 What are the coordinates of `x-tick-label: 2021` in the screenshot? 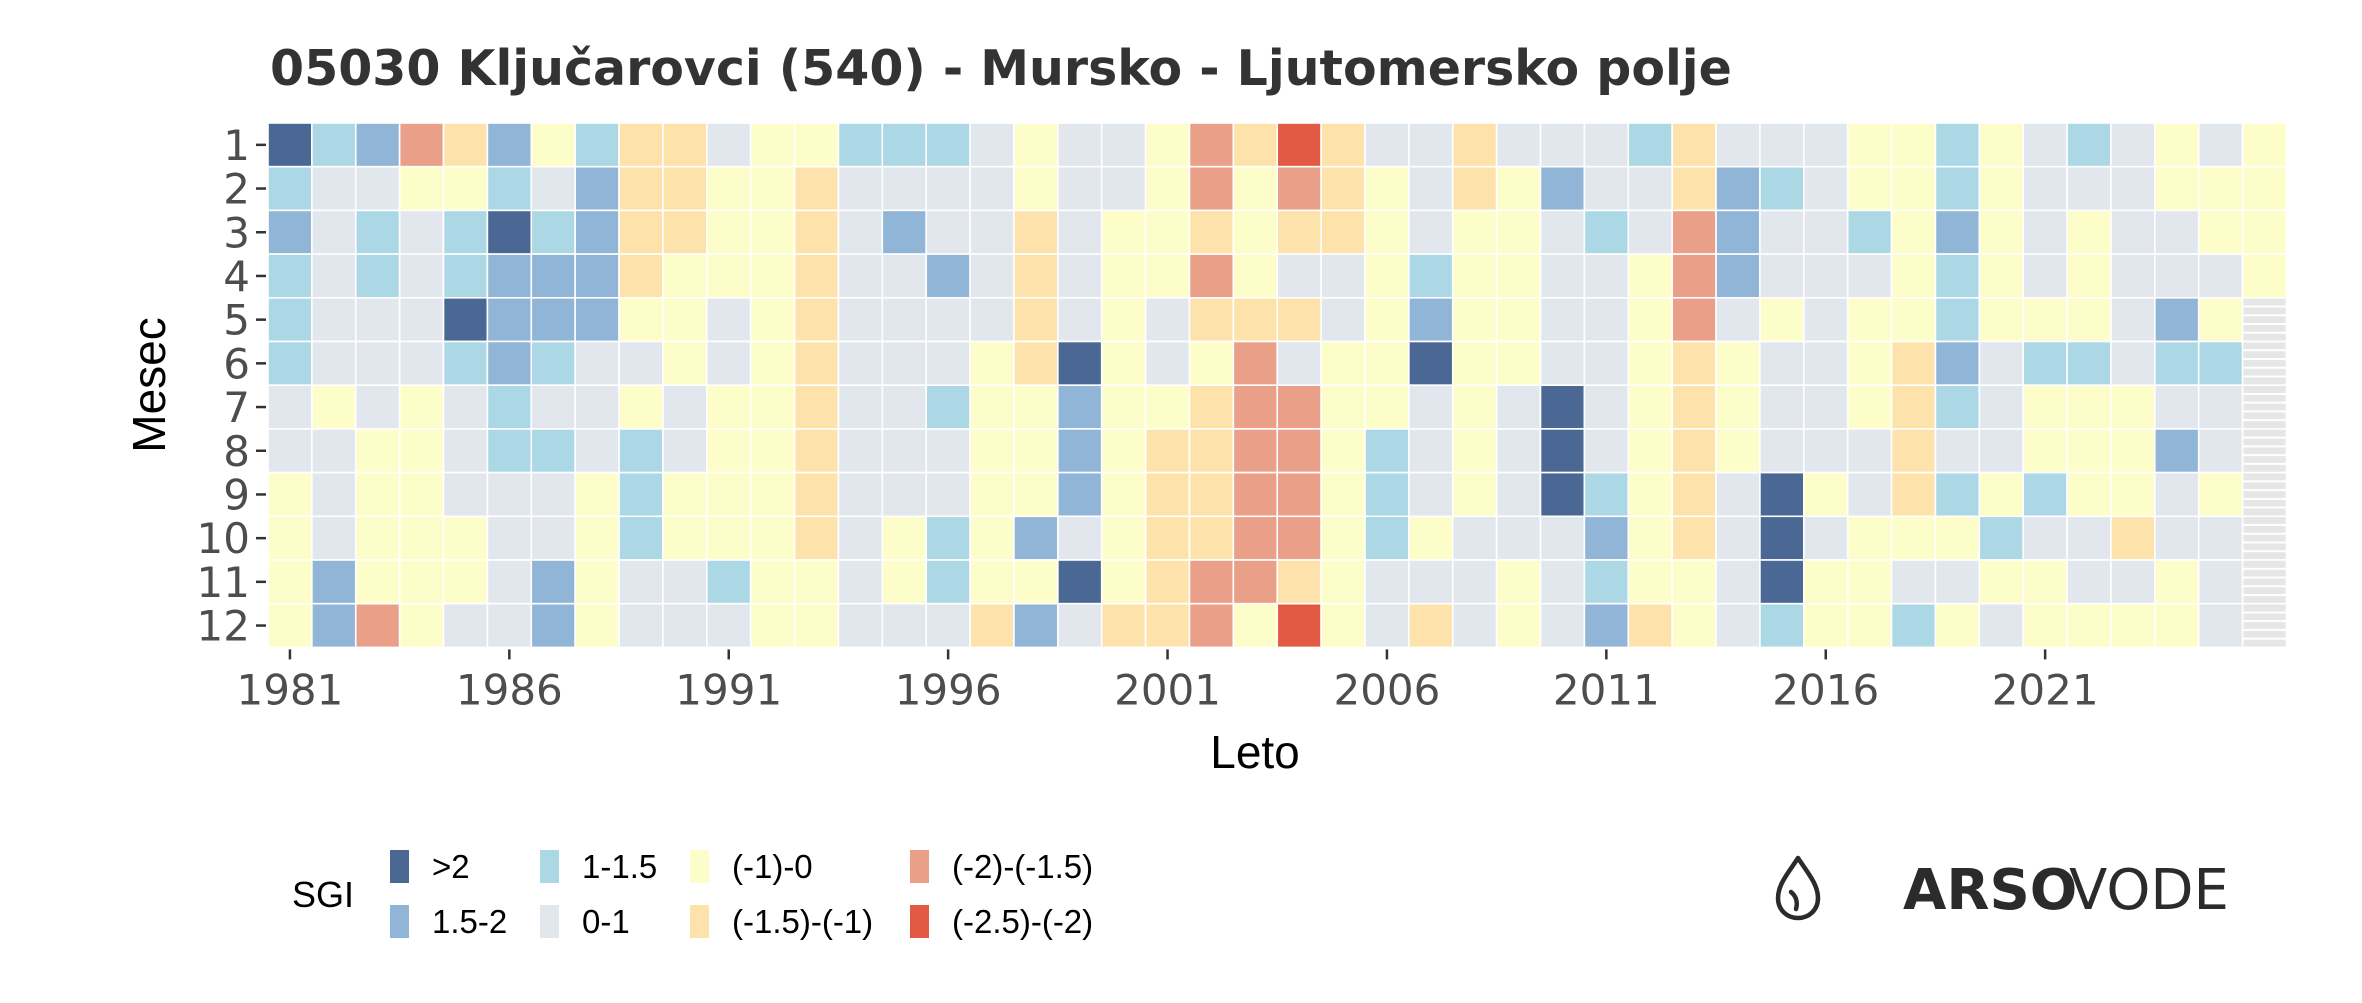 It's located at (2045, 689).